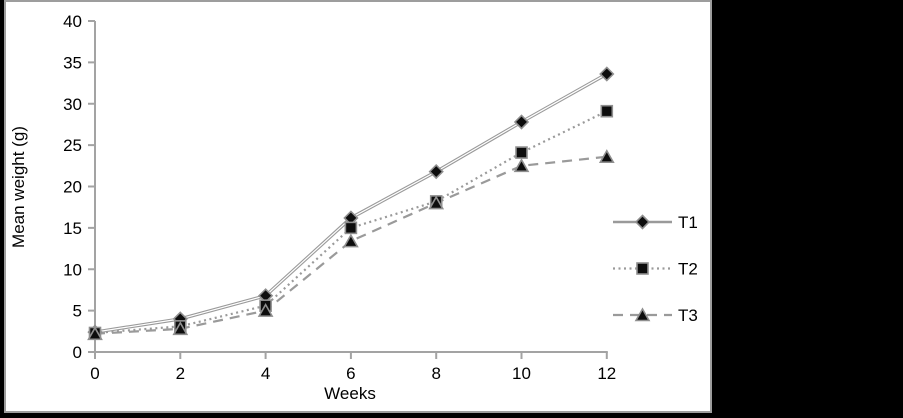 Image resolution: width=903 pixels, height=418 pixels. Describe the element at coordinates (642, 314) in the screenshot. I see `legend-marker-t3` at that location.